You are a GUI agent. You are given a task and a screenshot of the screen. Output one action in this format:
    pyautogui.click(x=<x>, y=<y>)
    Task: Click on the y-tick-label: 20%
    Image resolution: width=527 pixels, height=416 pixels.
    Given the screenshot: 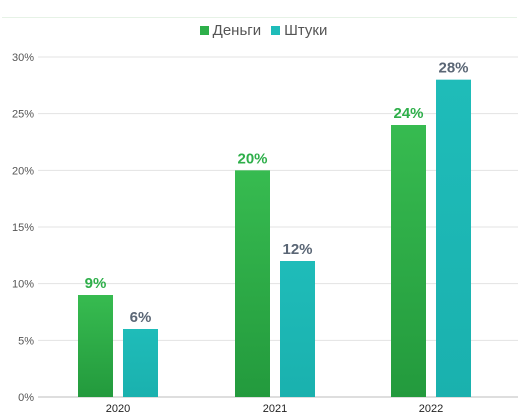 What is the action you would take?
    pyautogui.click(x=23, y=171)
    